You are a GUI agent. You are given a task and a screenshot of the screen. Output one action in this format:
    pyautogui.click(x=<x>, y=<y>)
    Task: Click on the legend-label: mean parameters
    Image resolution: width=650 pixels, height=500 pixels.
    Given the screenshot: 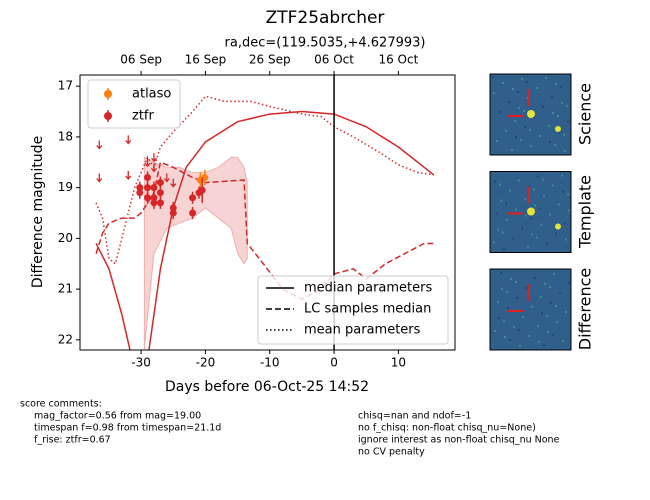 What is the action you would take?
    pyautogui.click(x=362, y=330)
    